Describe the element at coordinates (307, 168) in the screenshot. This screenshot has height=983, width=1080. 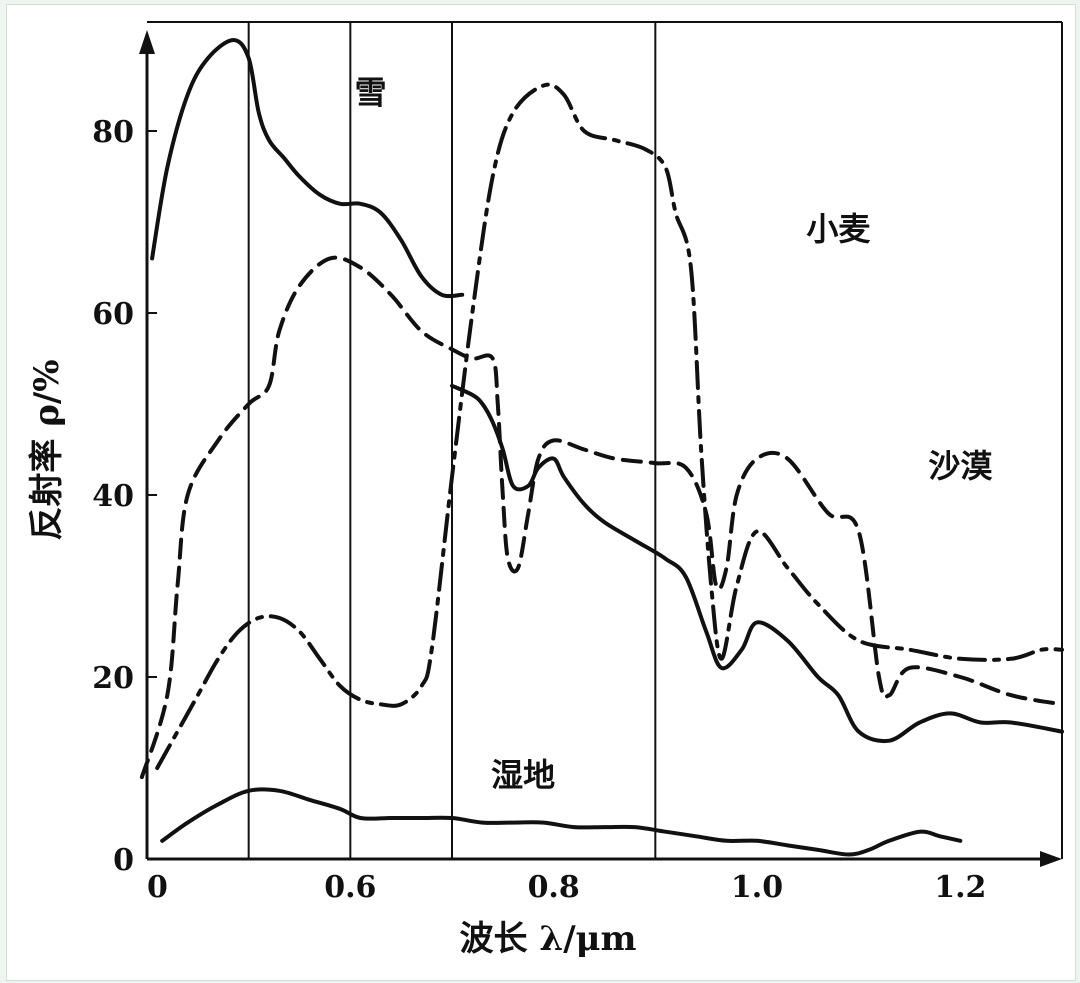
I see `series-line-雪` at that location.